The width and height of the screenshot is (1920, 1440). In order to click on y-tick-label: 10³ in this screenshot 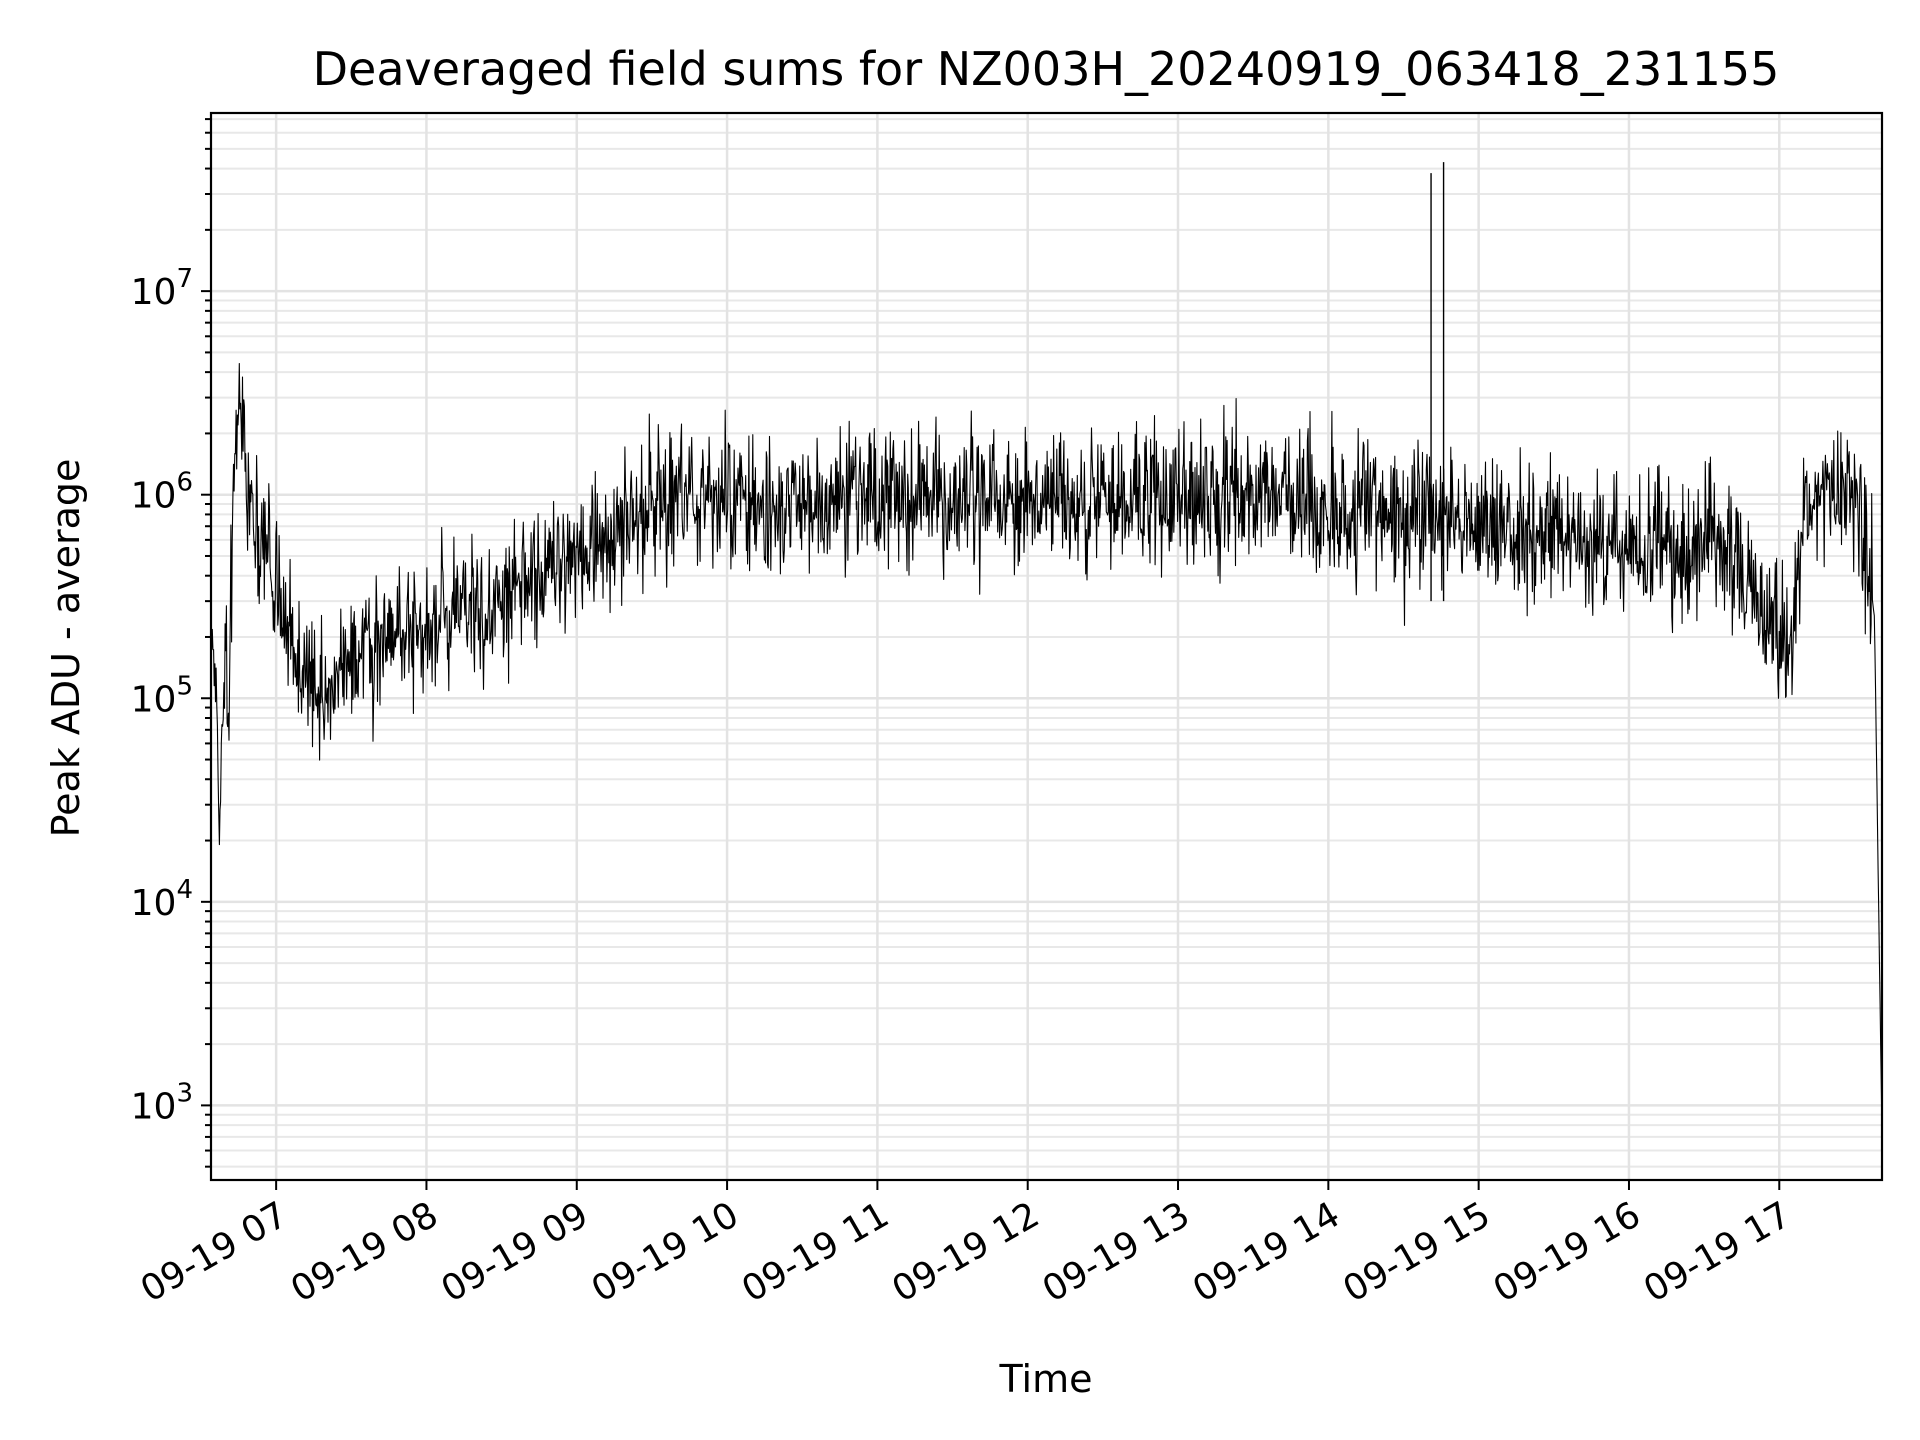, I will do `click(162, 1102)`.